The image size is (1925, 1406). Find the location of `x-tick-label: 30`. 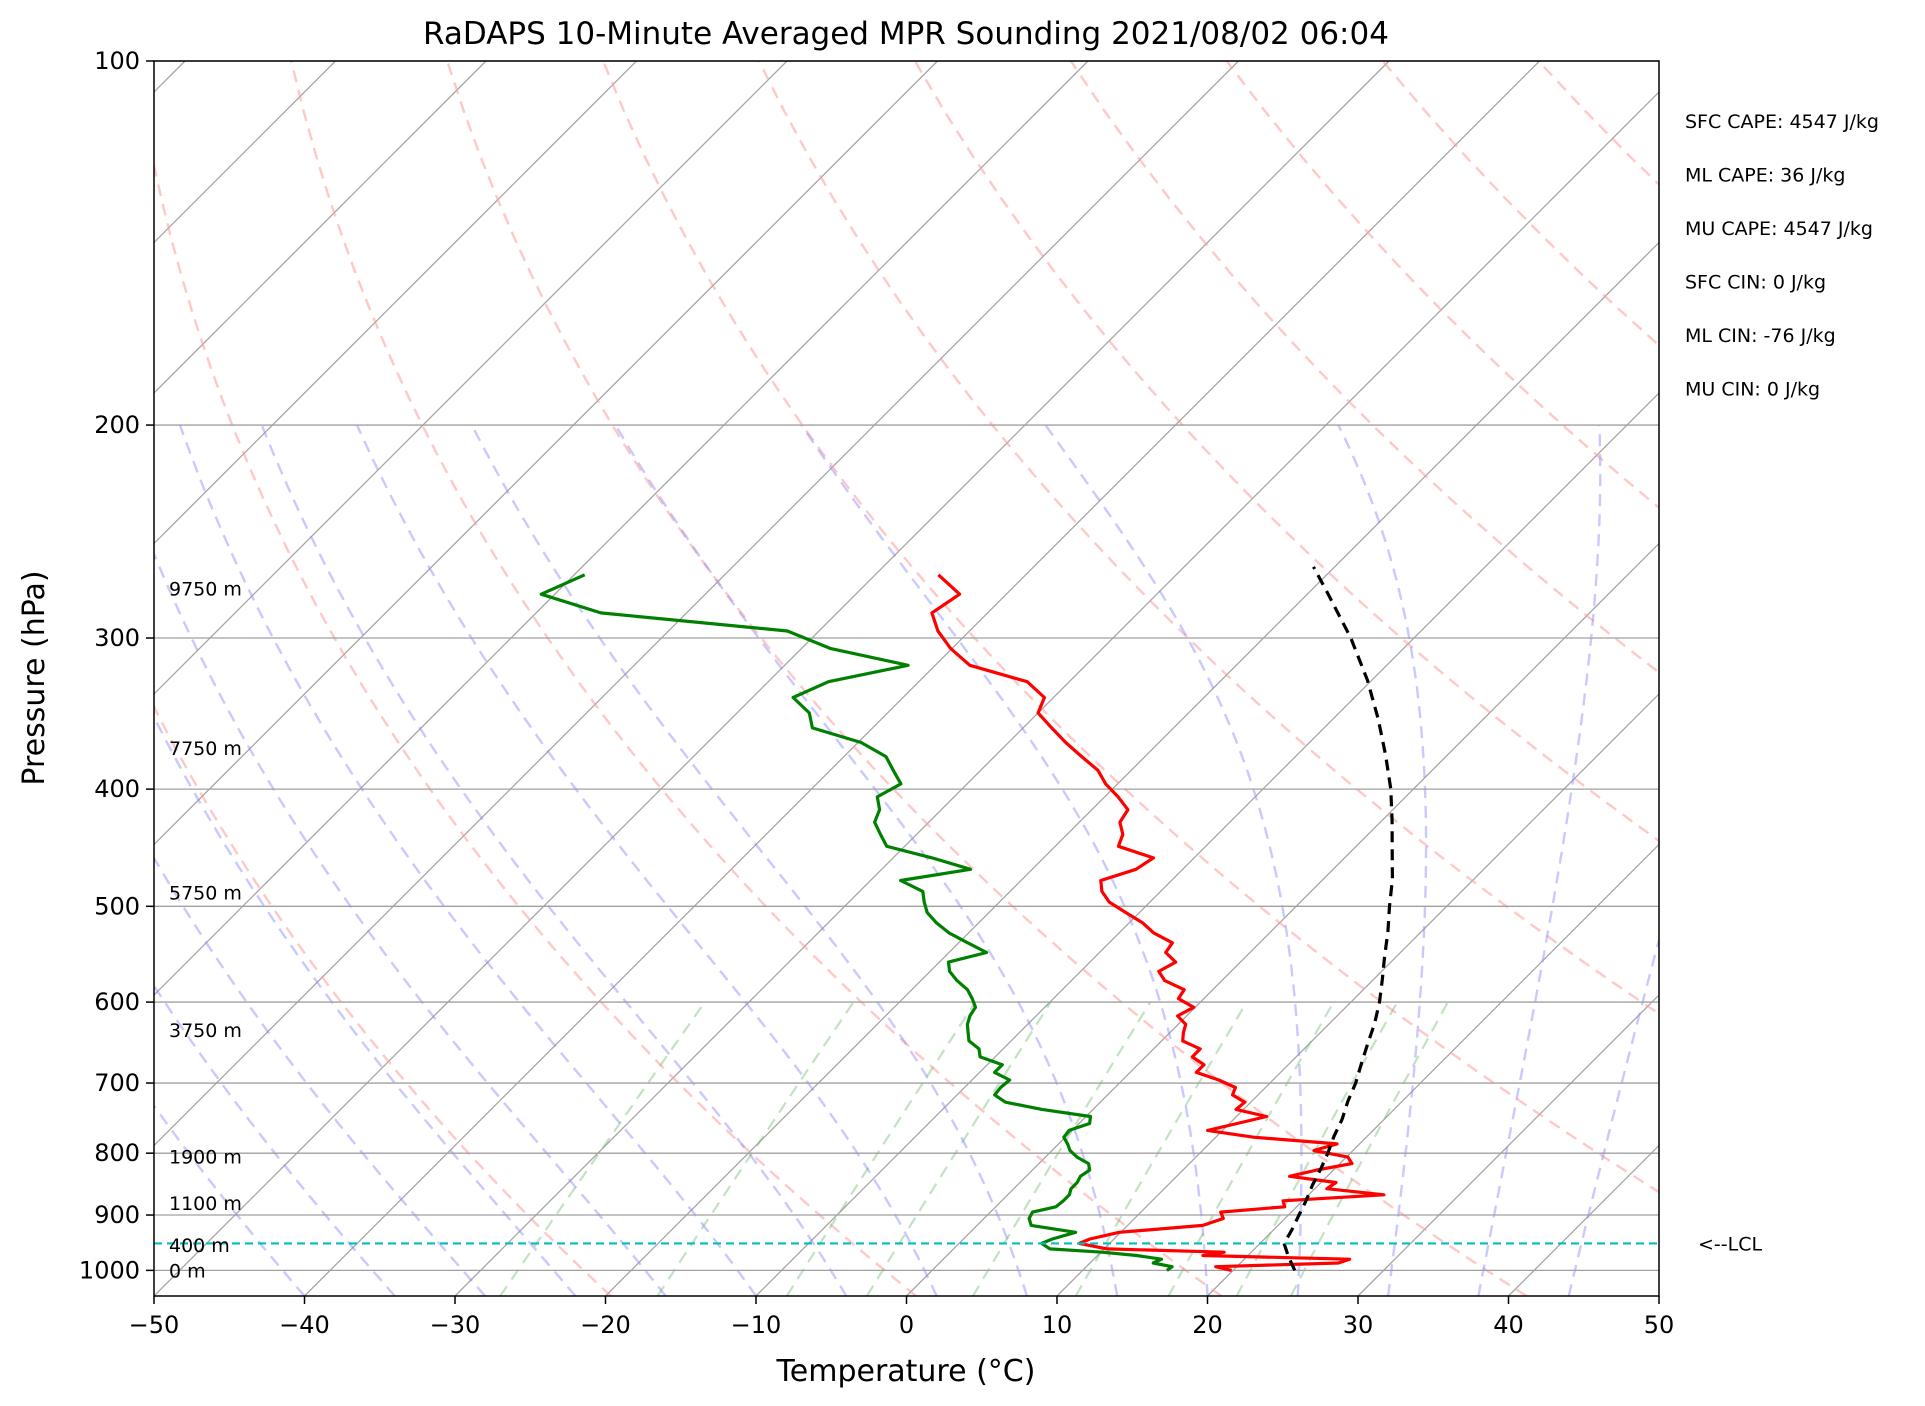

x-tick-label: 30 is located at coordinates (1358, 1325).